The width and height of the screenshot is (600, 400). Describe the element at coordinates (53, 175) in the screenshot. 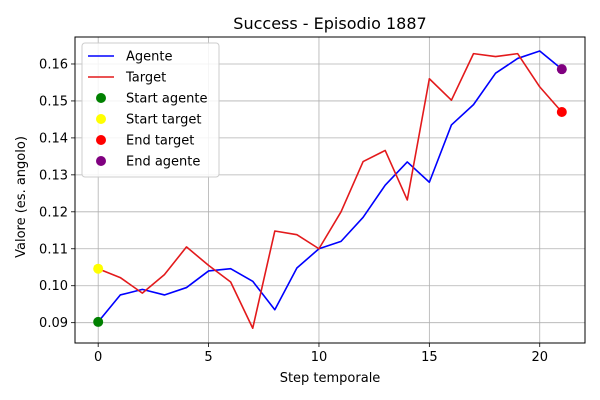

I see `y-tick-label: 0.13` at that location.